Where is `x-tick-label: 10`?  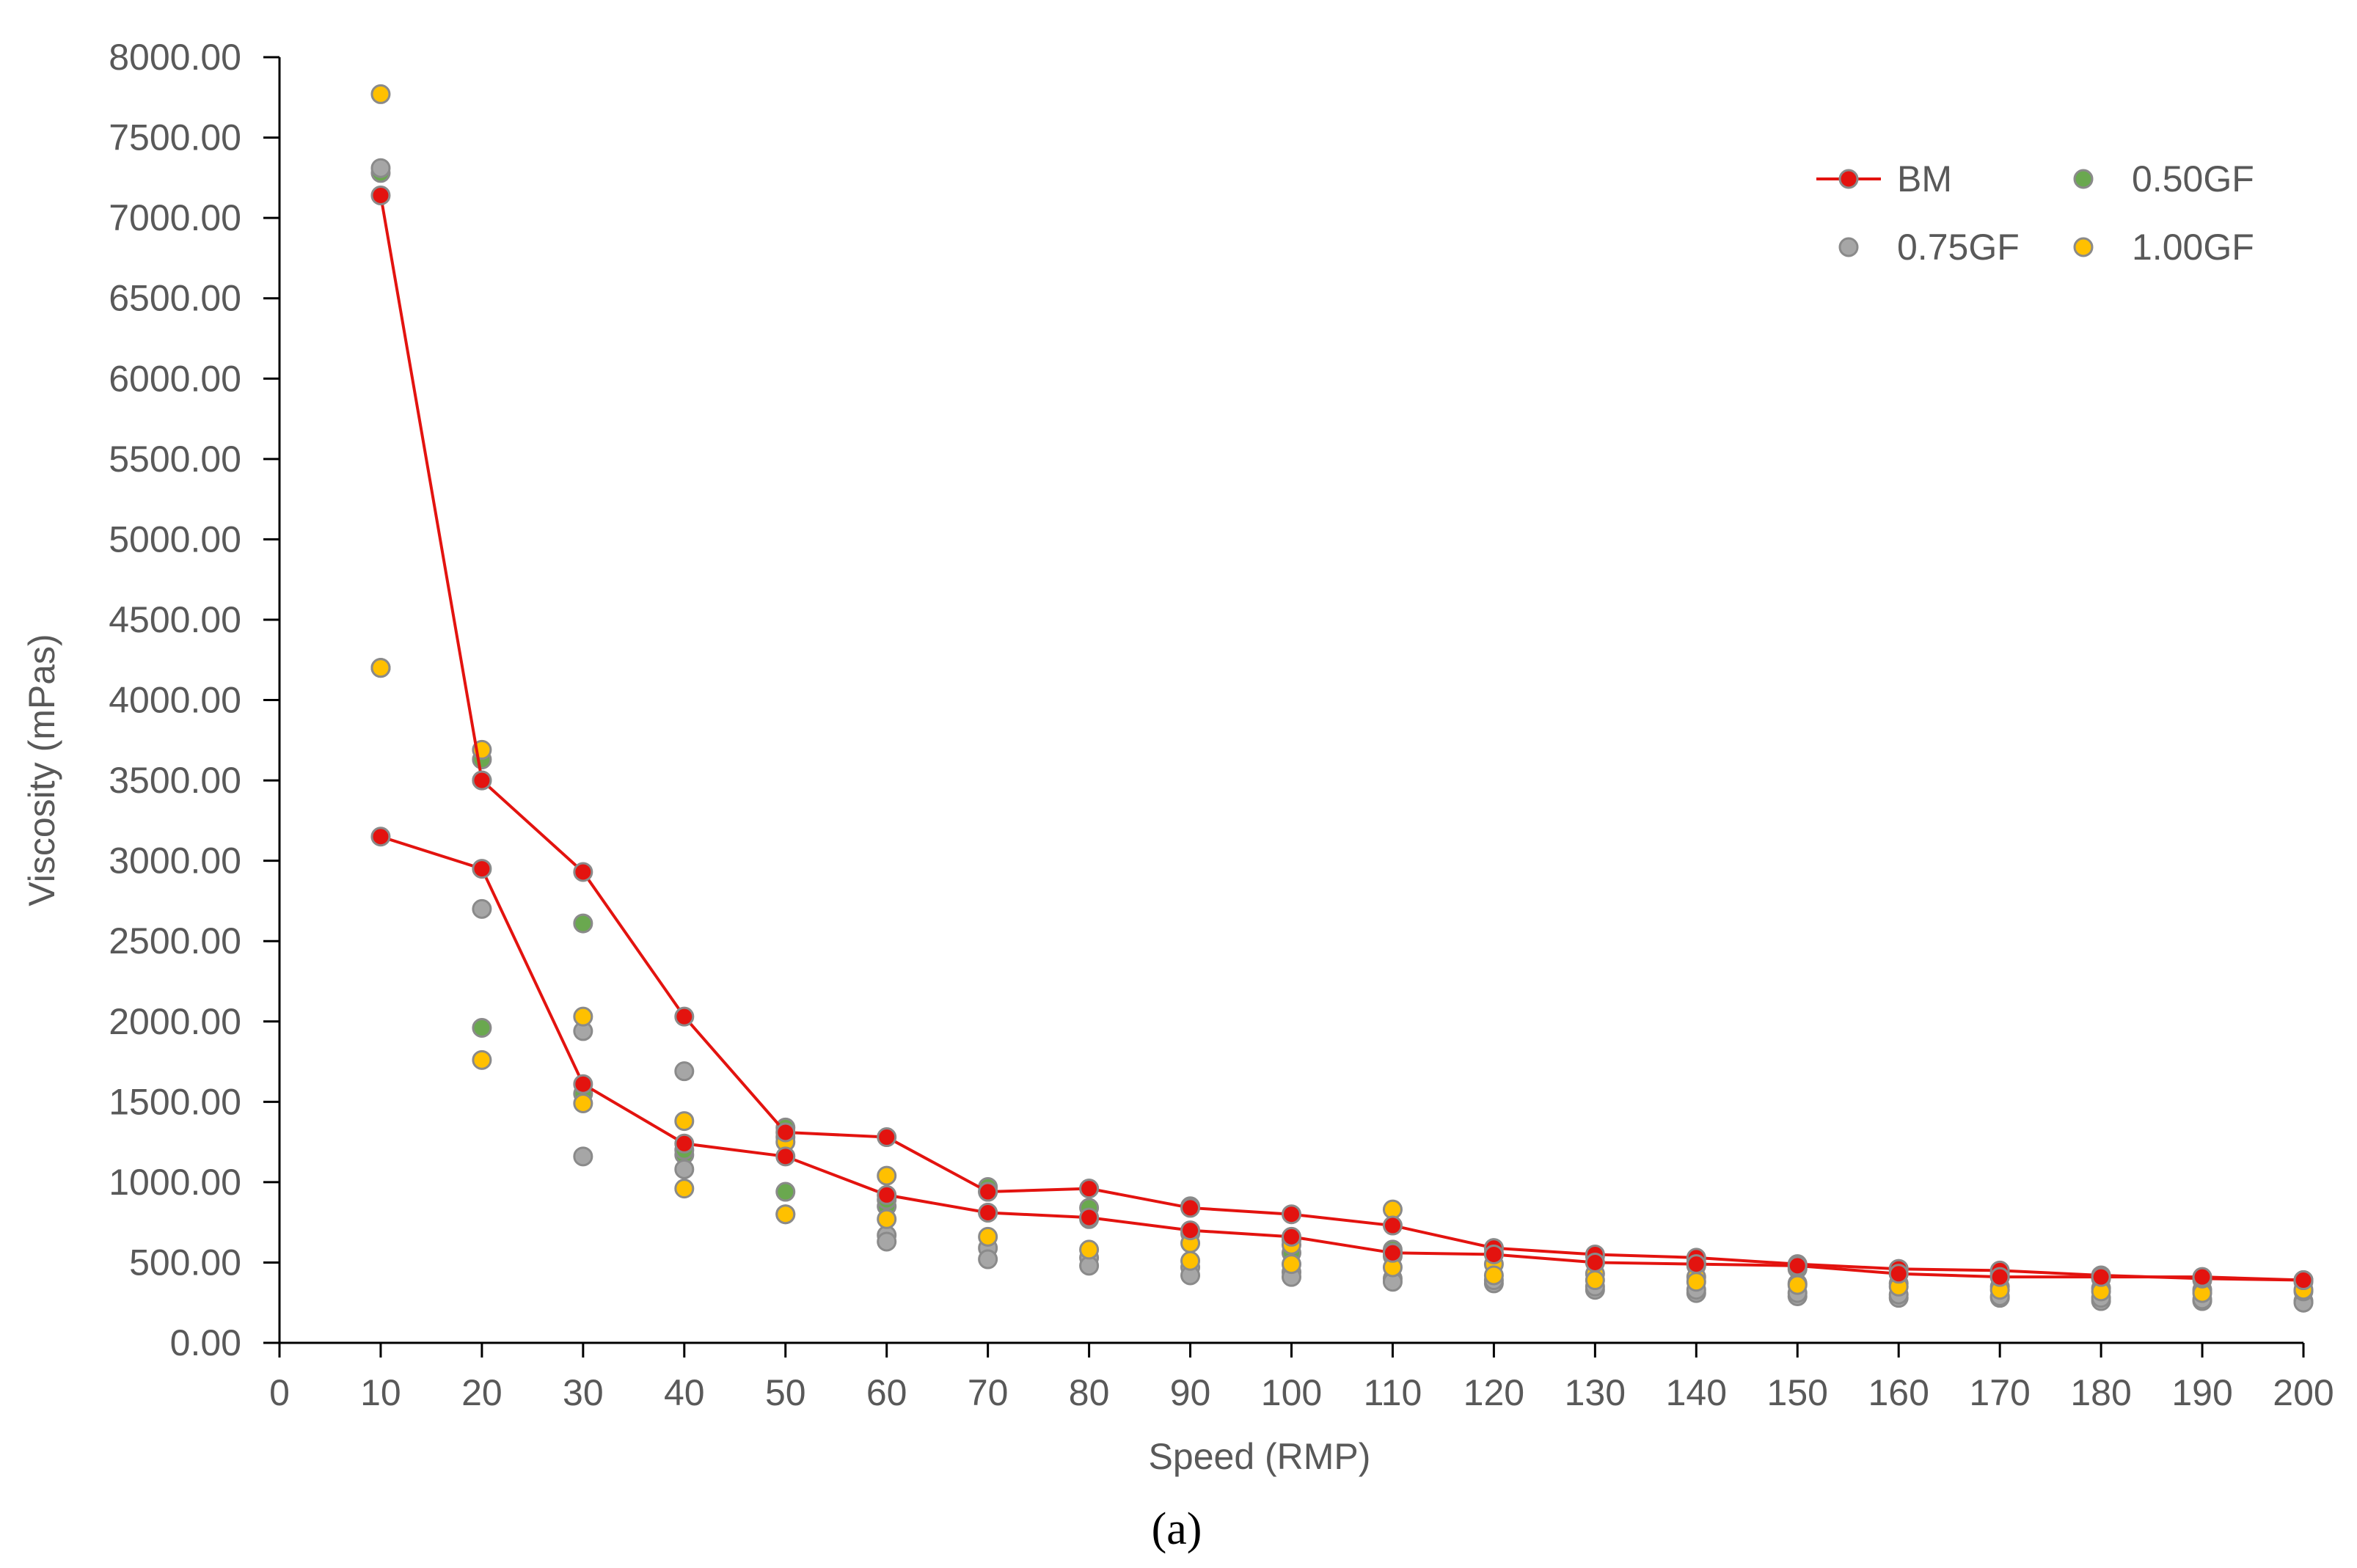
x-tick-label: 10 is located at coordinates (380, 1392).